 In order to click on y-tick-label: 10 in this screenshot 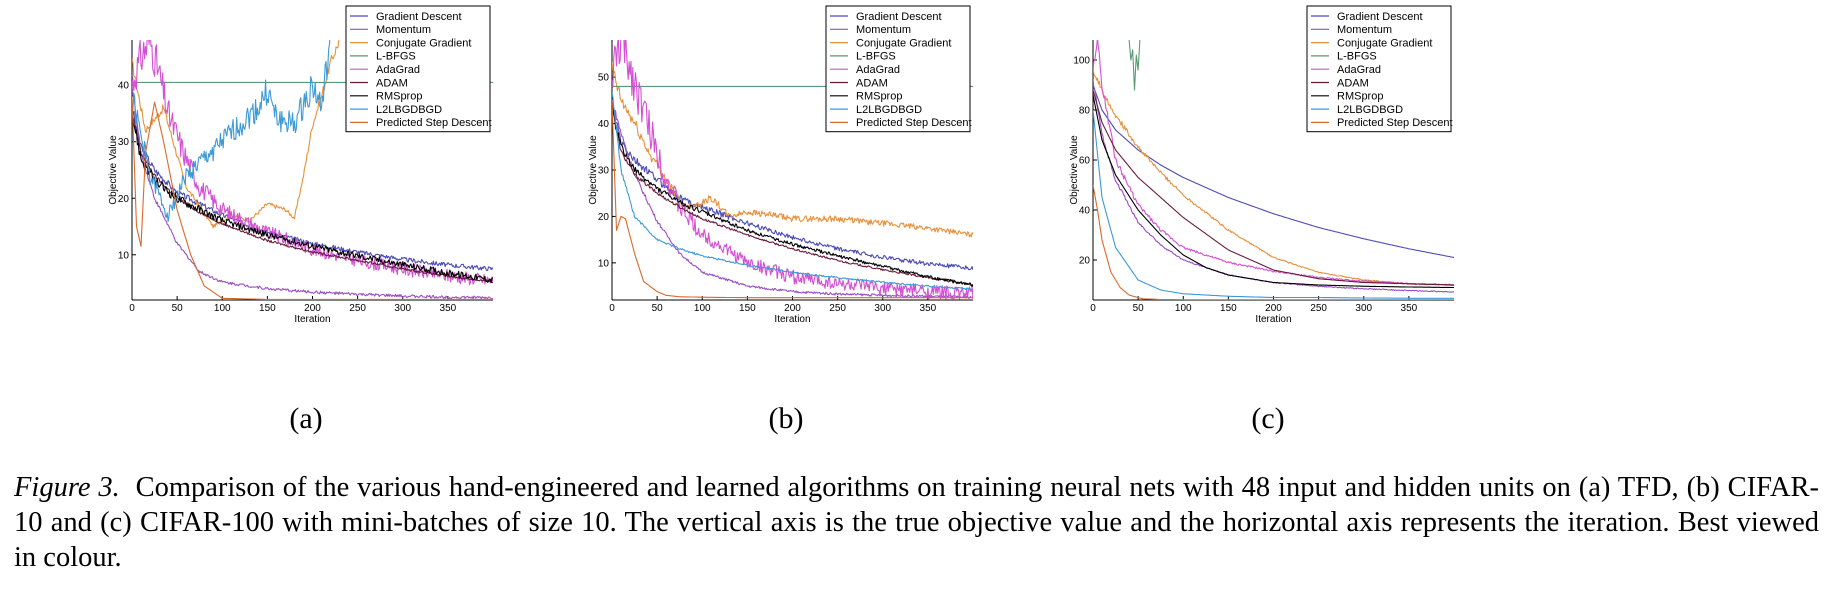, I will do `click(604, 263)`.